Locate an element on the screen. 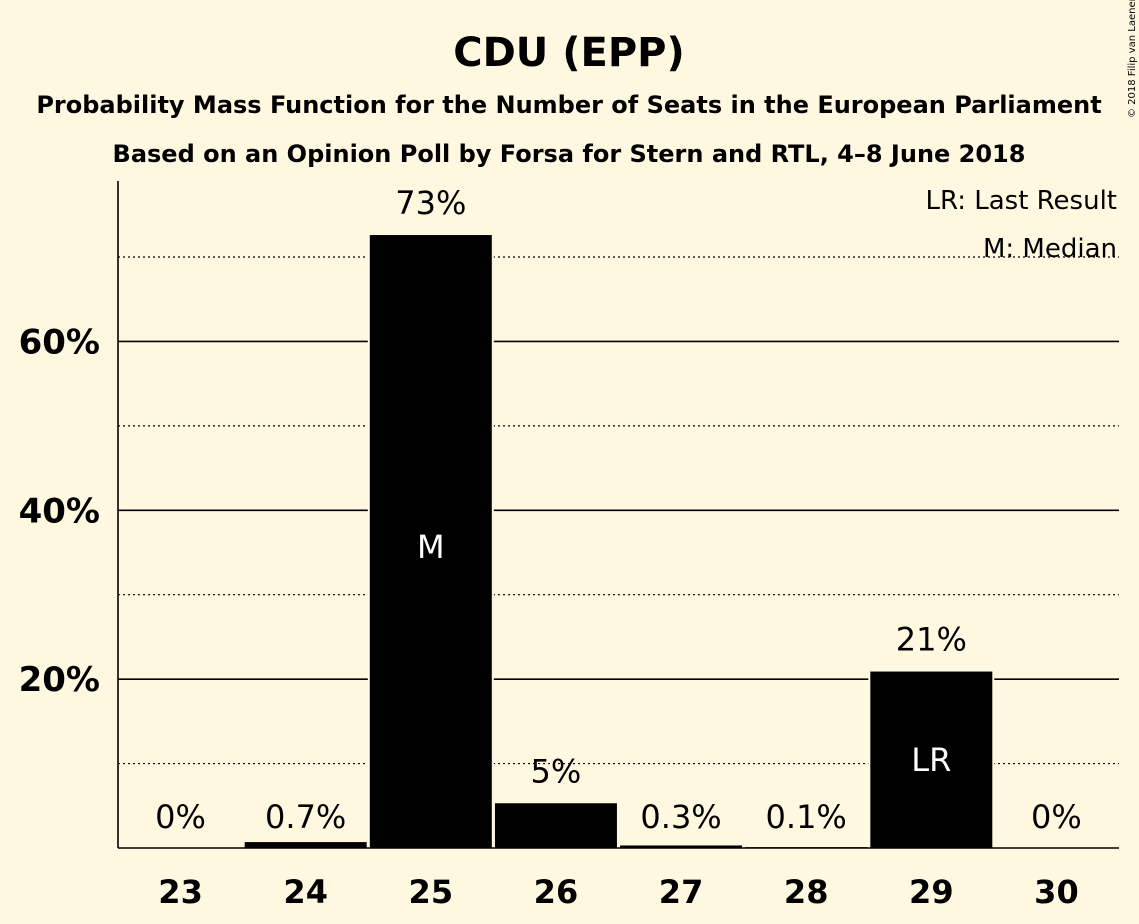 The image size is (1139, 924). bar-marker-m: M is located at coordinates (431, 547).